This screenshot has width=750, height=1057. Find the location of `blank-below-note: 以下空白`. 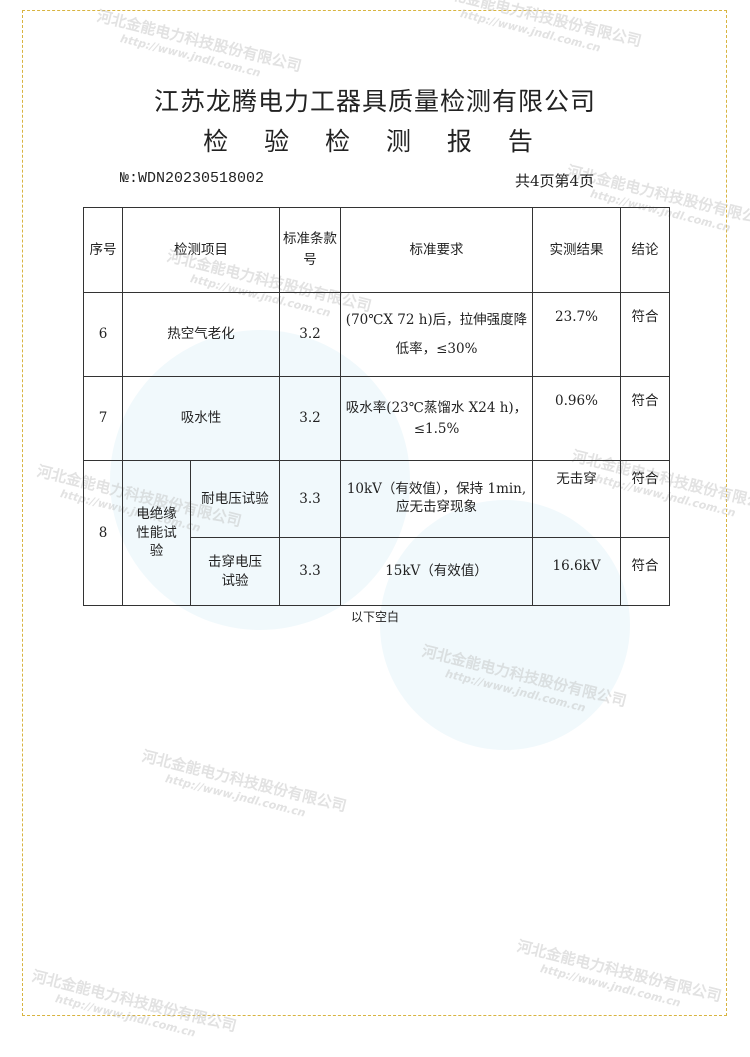

blank-below-note: 以下空白 is located at coordinates (374, 617).